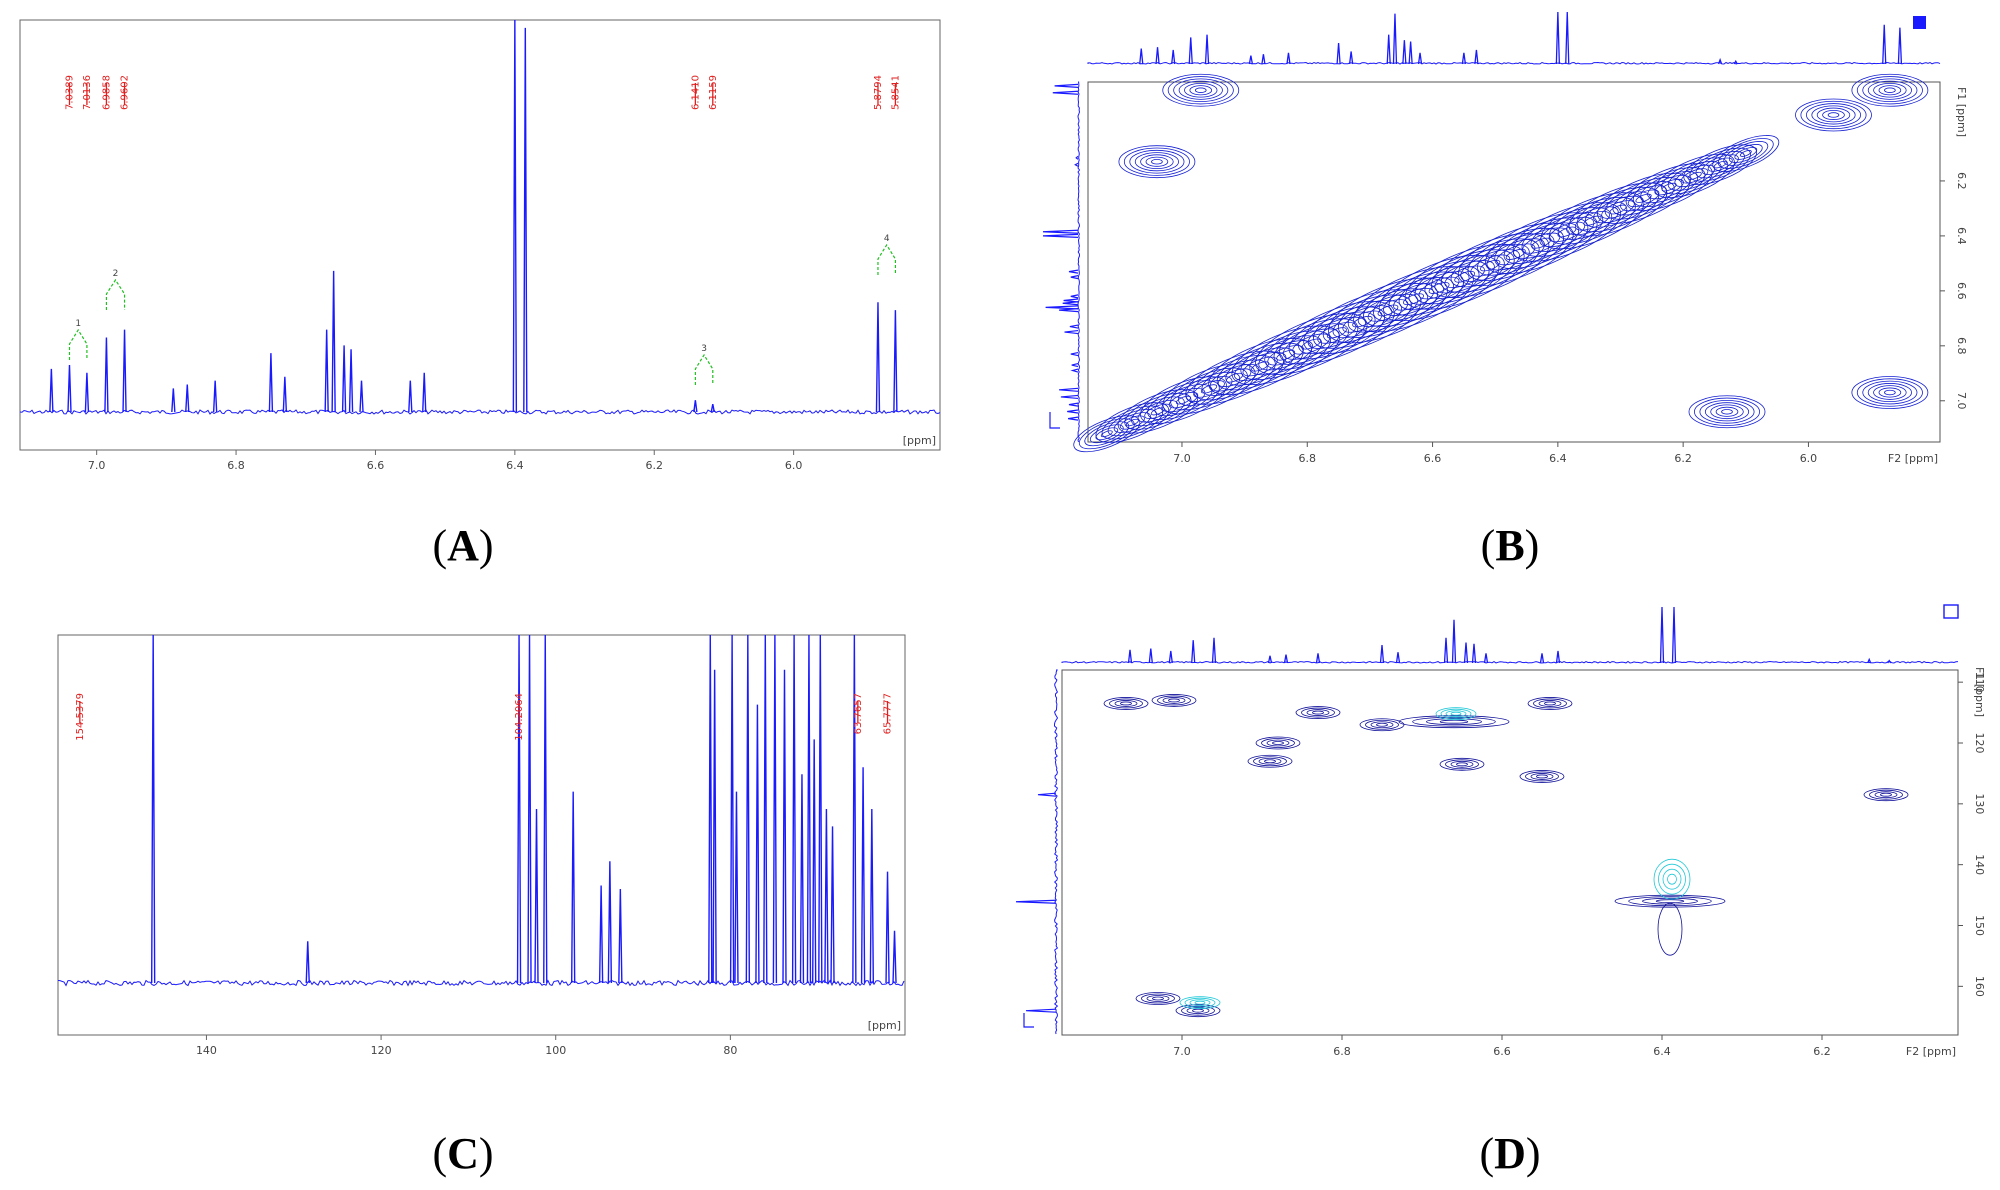  I want to click on x-tick-label: 6.0, so click(794, 465).